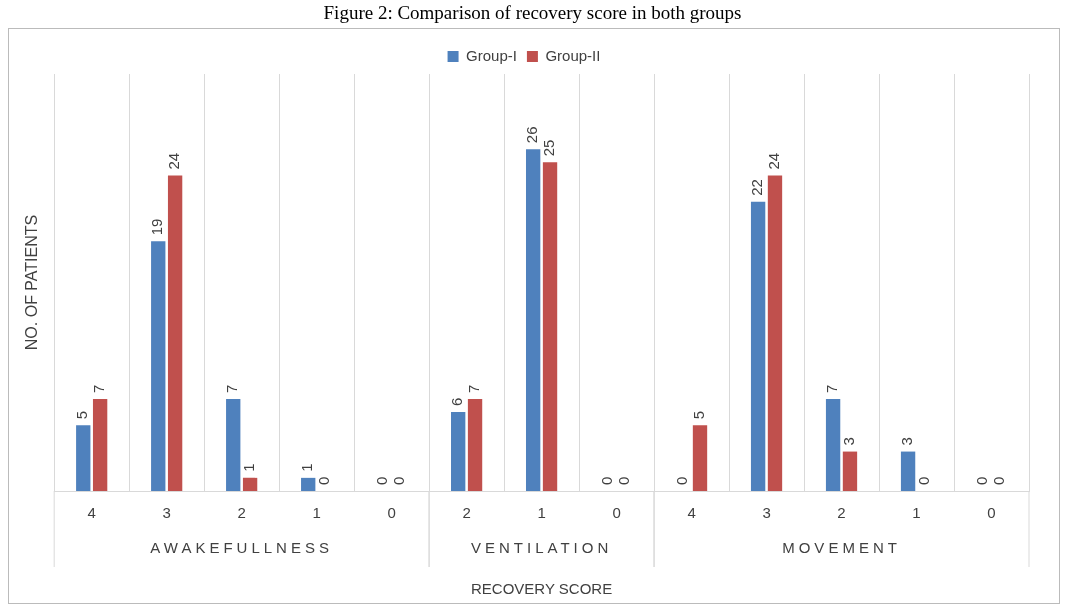 The height and width of the screenshot is (606, 1065). I want to click on data-label: 22, so click(757, 187).